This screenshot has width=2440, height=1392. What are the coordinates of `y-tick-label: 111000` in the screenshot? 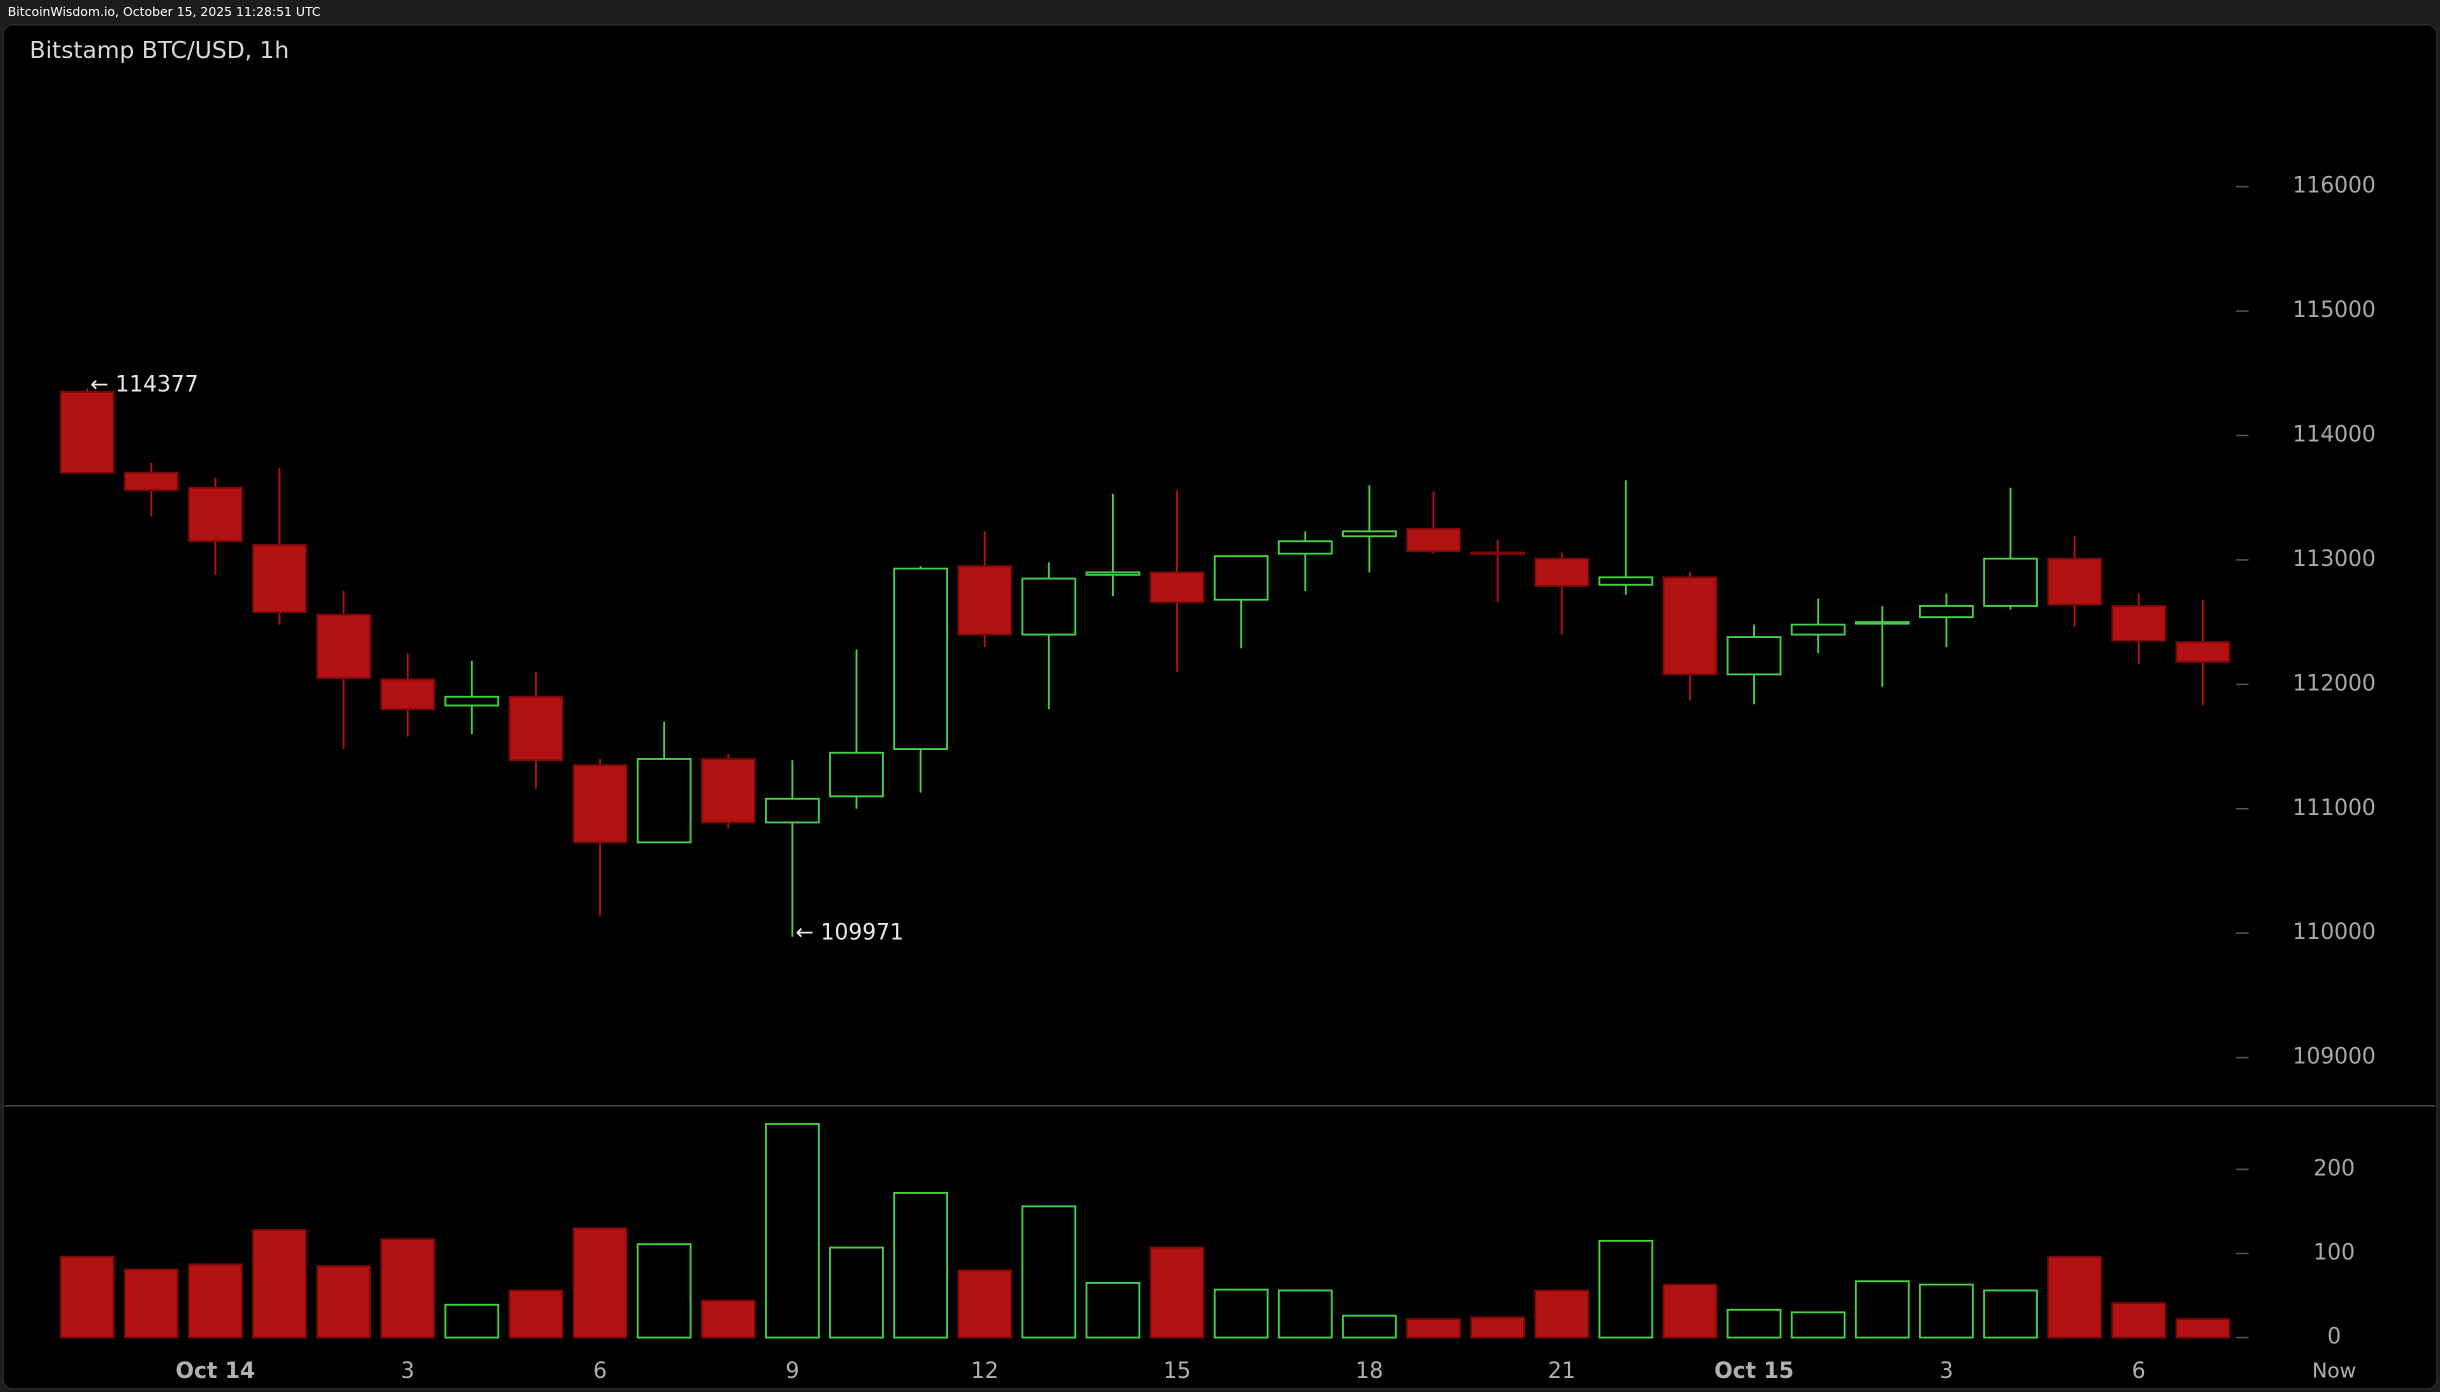 It's located at (2334, 808).